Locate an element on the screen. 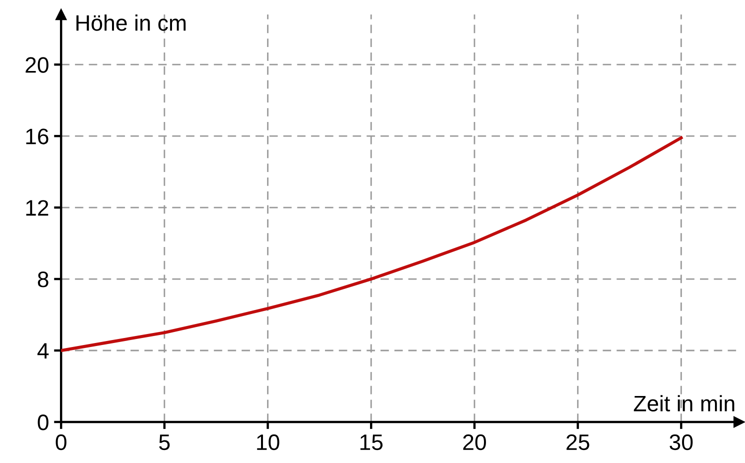 The width and height of the screenshot is (745, 463). x-tick-label: 10 is located at coordinates (268, 442).